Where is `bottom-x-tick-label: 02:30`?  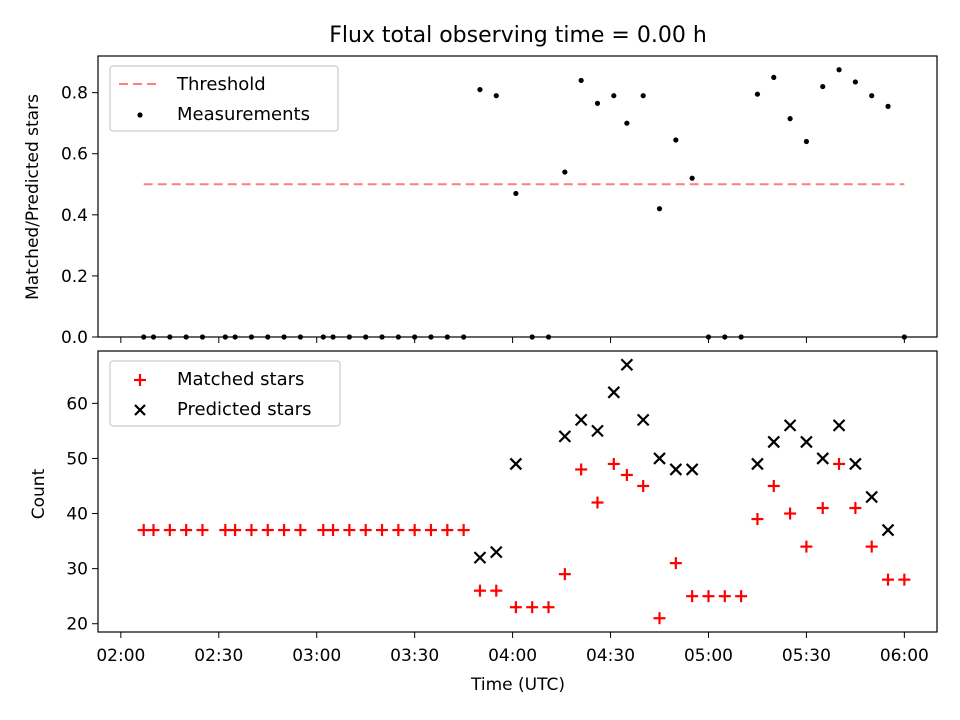
bottom-x-tick-label: 02:30 is located at coordinates (218, 656).